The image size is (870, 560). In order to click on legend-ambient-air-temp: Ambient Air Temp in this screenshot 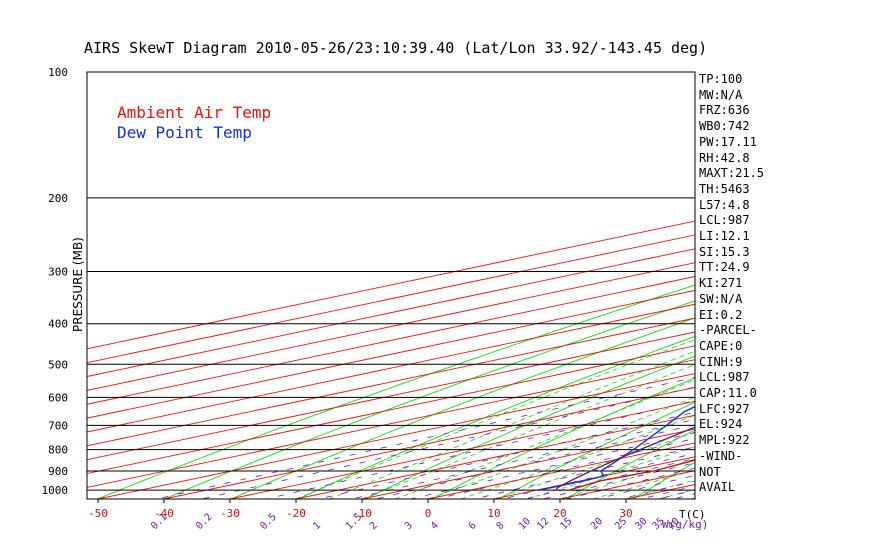, I will do `click(194, 112)`.